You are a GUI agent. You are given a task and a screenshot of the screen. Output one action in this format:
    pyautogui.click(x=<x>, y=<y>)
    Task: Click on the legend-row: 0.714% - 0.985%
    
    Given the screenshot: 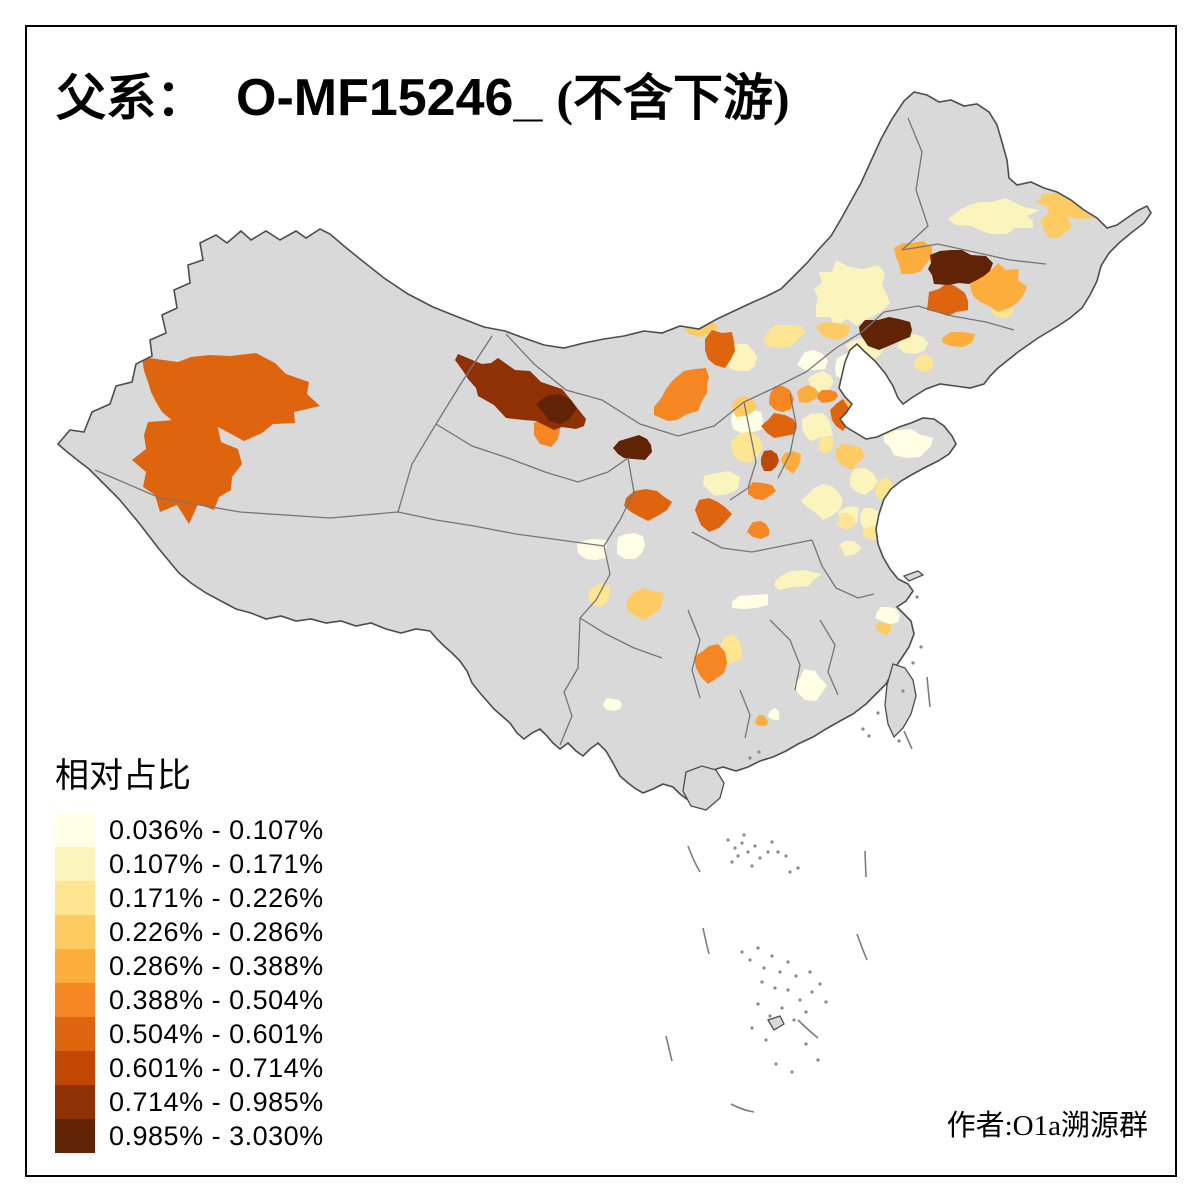 What is the action you would take?
    pyautogui.click(x=189, y=1102)
    